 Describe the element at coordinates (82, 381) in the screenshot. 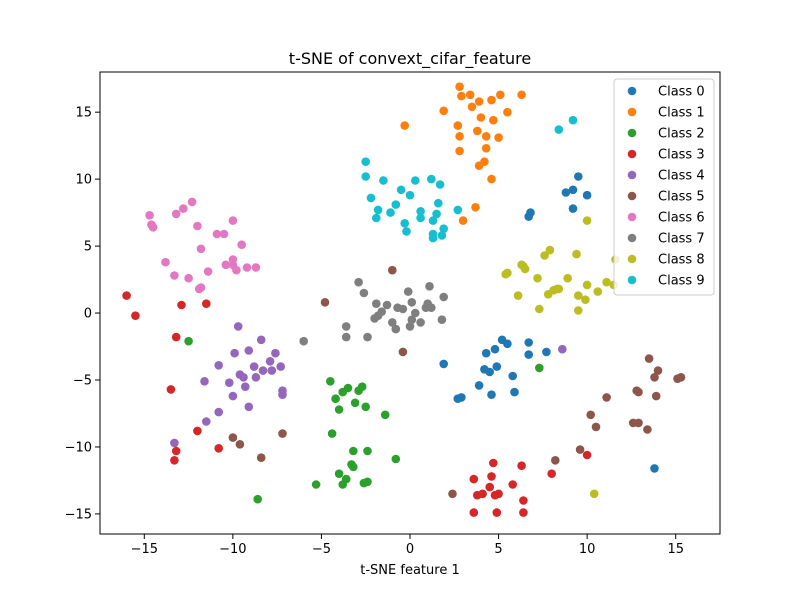

I see `y-tick-label: −5` at that location.